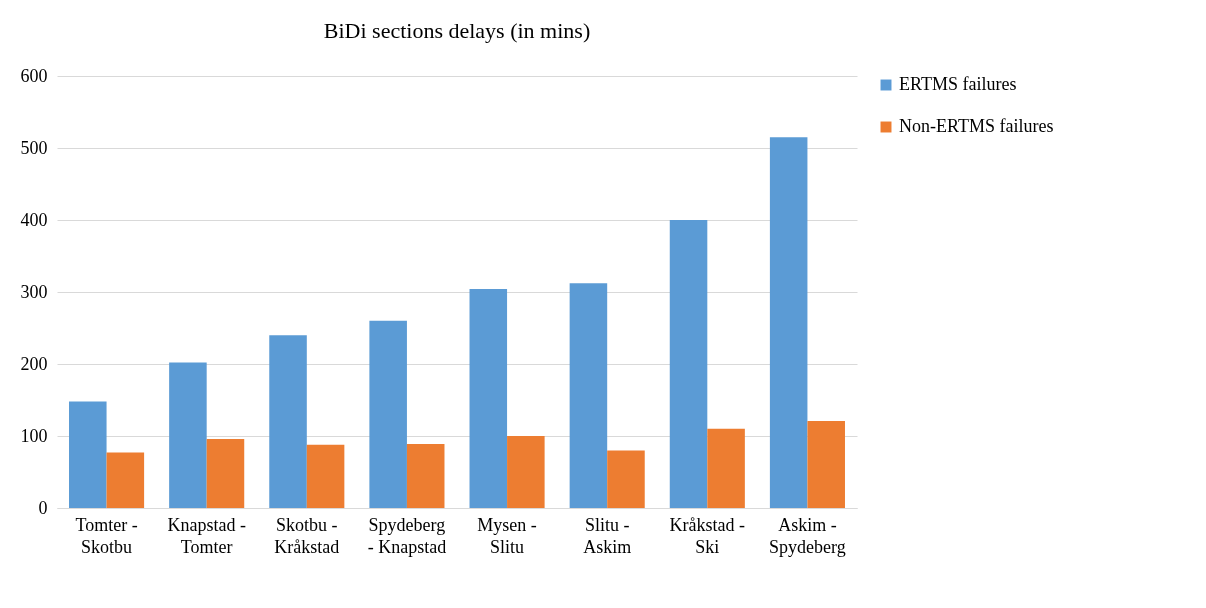  I want to click on y-tick-label: 100, so click(34, 435).